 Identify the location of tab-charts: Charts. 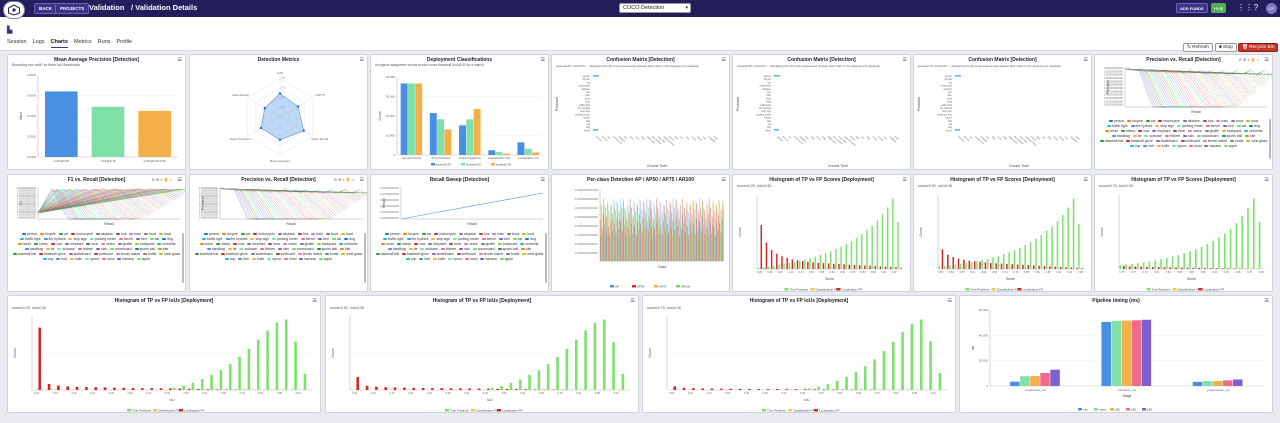
(59, 43).